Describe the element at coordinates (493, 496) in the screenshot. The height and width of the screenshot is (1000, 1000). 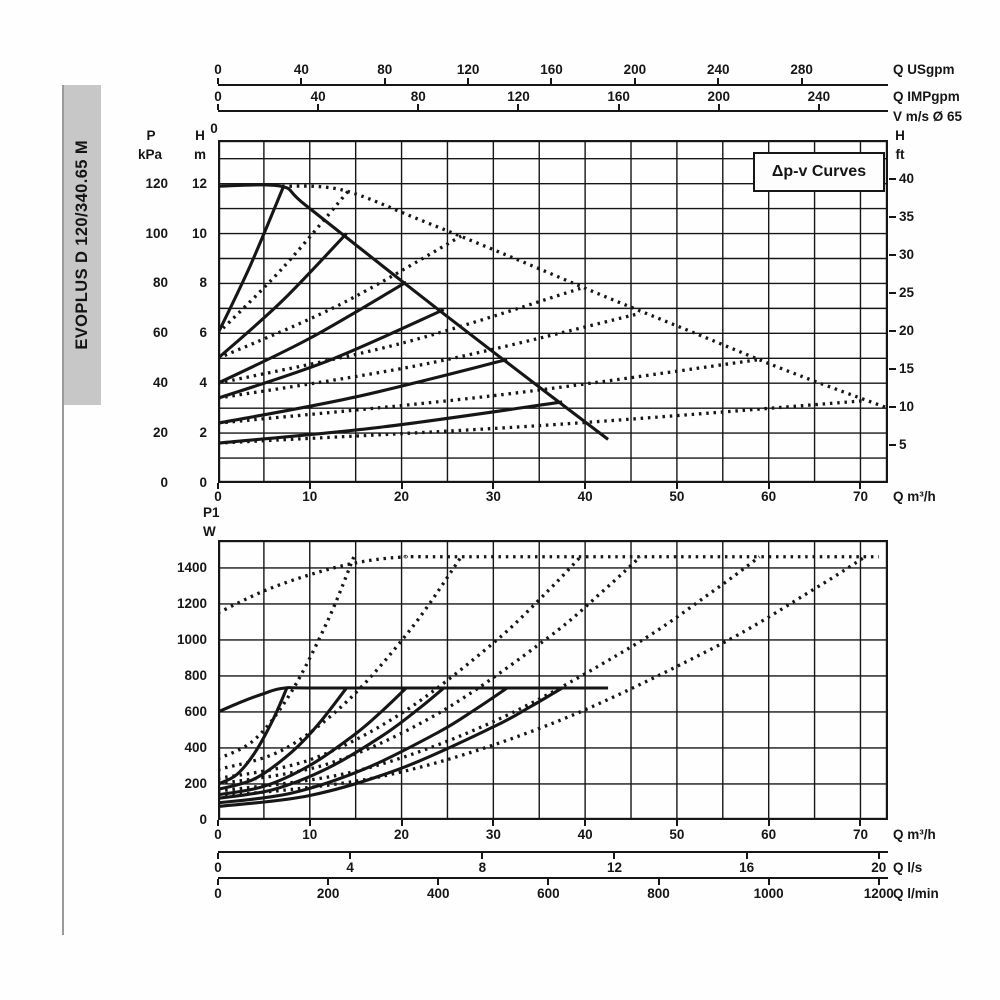
I see `head-bottom-tick-label: 30` at that location.